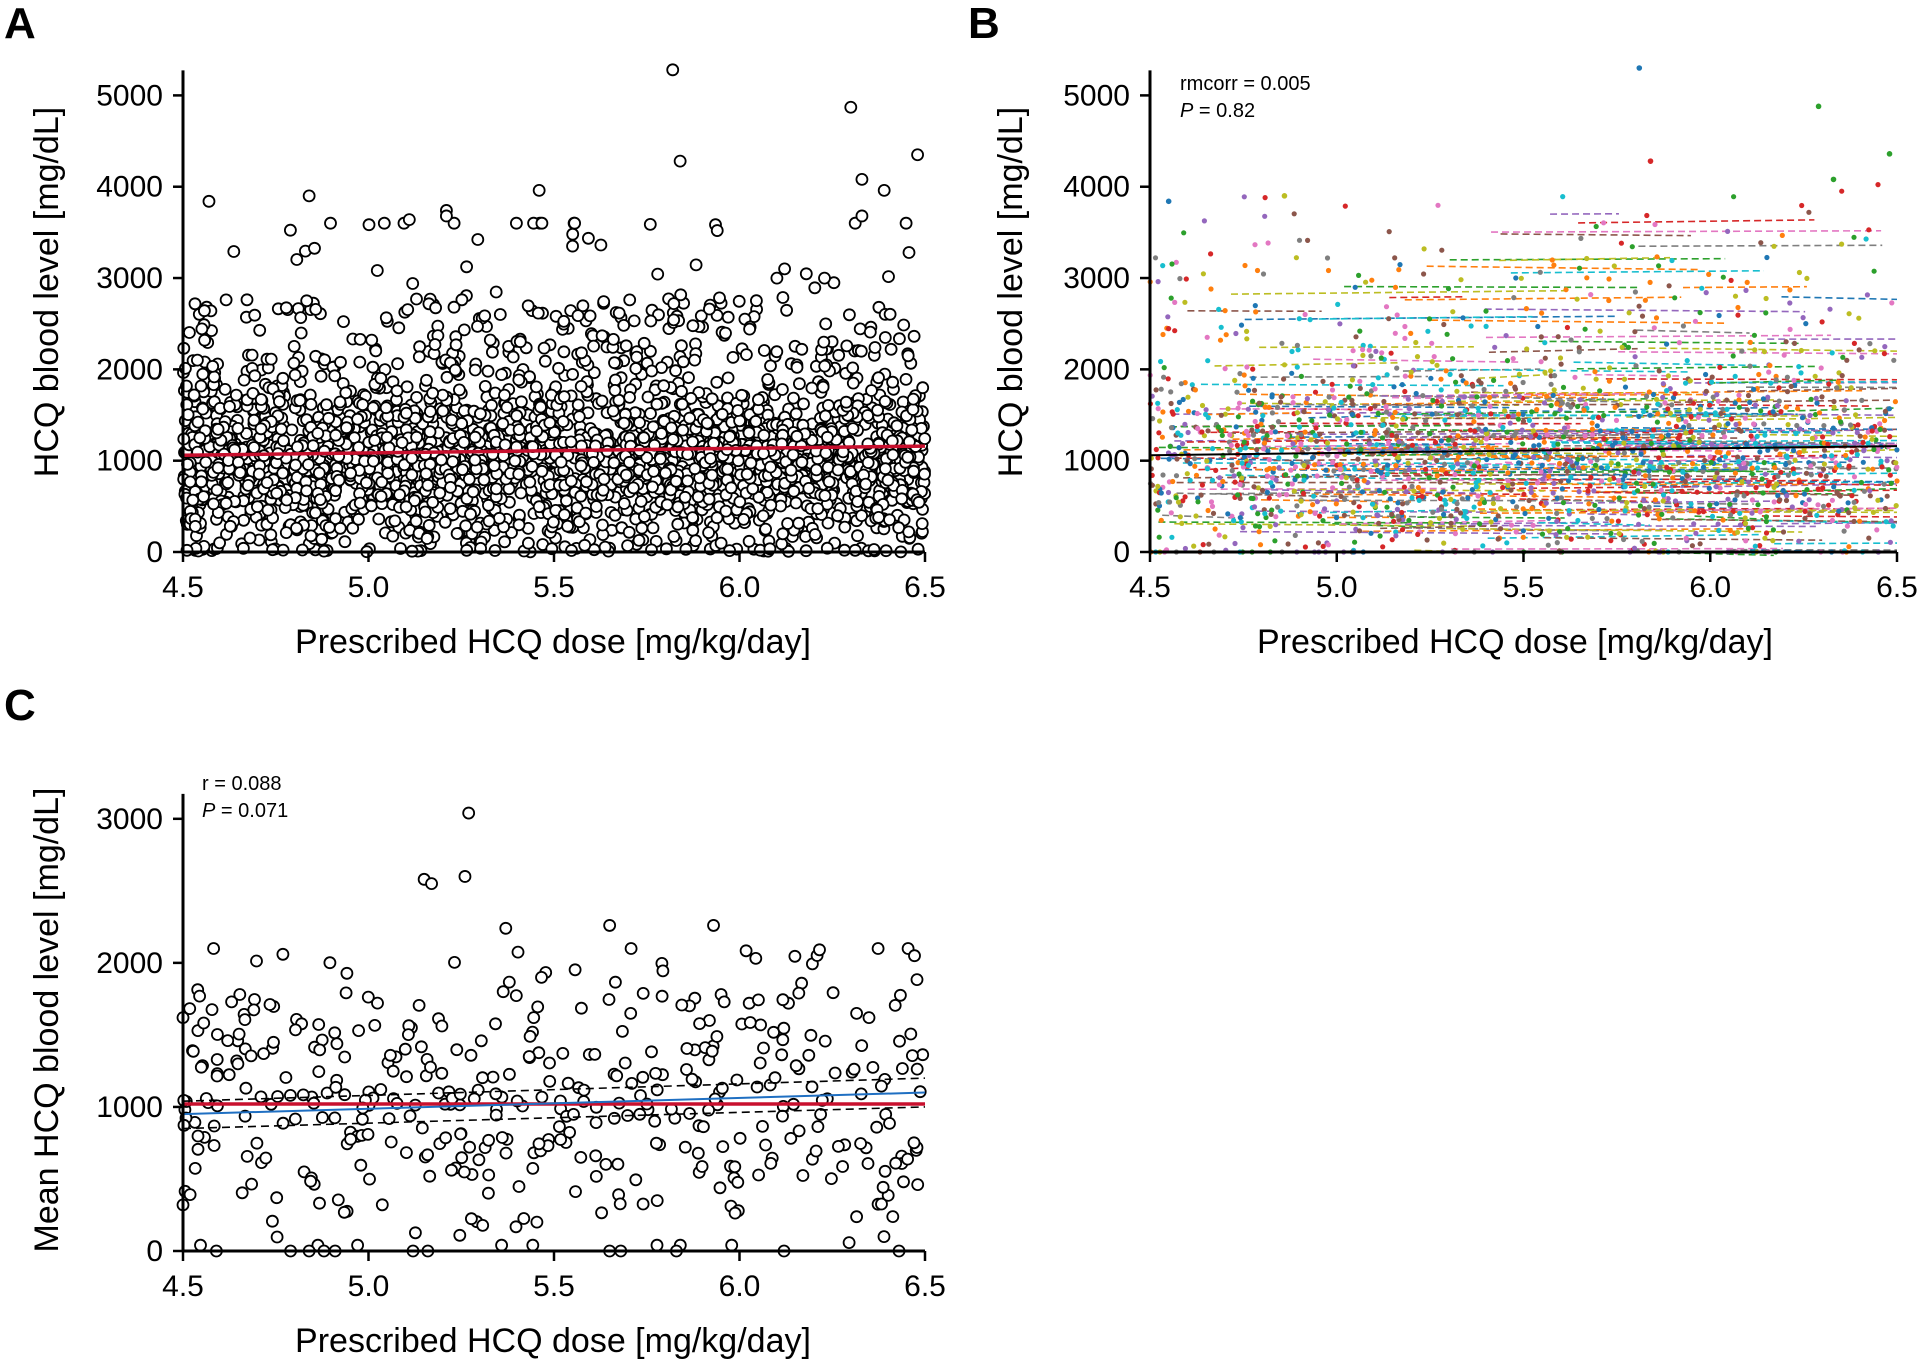 This screenshot has height=1365, width=1920. Describe the element at coordinates (47, 292) in the screenshot. I see `panel-a-y-axis-label: HCQ blood level [mg/dL]` at that location.